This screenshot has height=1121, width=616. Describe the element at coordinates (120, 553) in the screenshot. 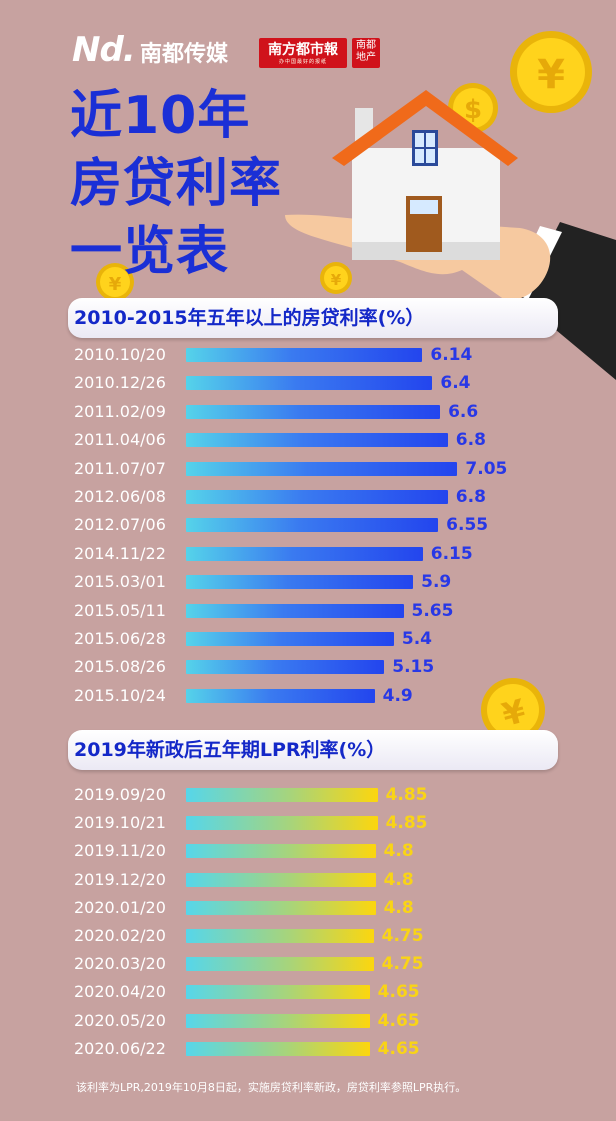

I see `chart1-tick-label: 2014.11/22` at that location.